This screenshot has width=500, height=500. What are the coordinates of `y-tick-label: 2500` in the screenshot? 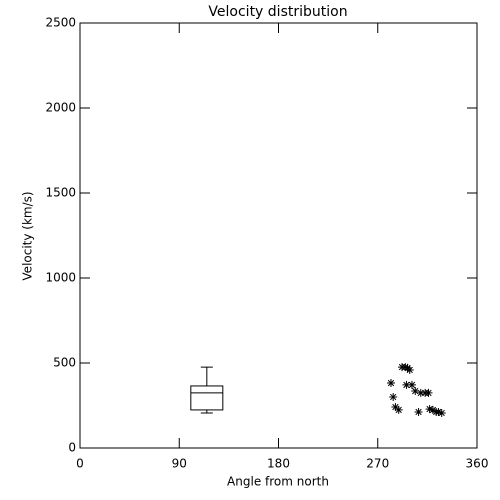 It's located at (60, 23).